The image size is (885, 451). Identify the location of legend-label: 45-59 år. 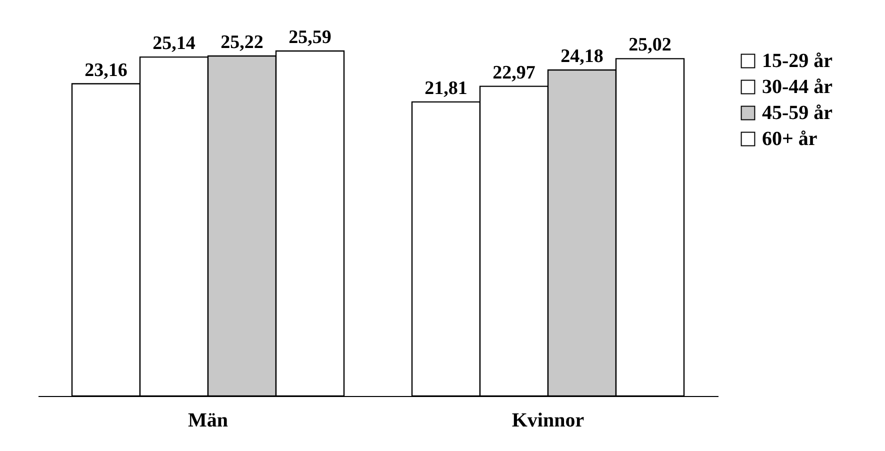
(797, 113).